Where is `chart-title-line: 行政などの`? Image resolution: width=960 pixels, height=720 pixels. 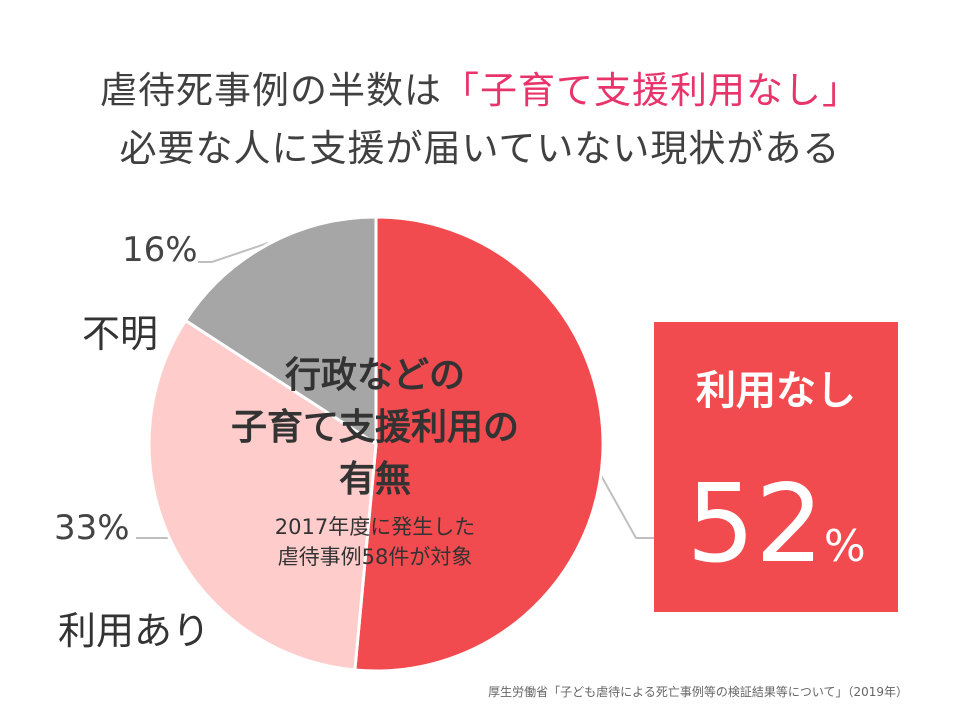
chart-title-line: 行政などの is located at coordinates (374, 375).